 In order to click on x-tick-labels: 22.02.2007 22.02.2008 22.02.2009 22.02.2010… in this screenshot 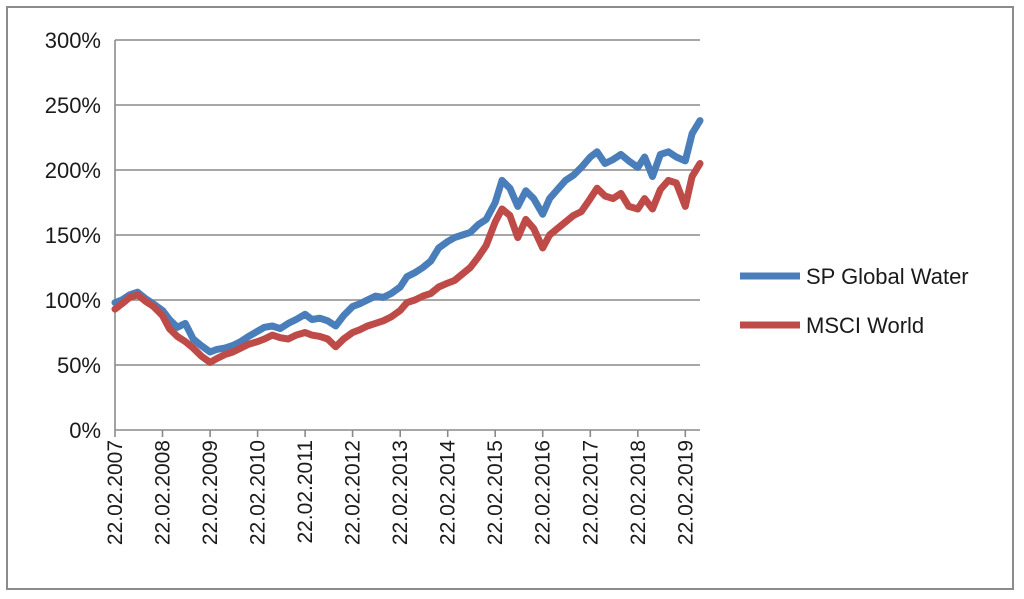, I will do `click(400, 492)`.